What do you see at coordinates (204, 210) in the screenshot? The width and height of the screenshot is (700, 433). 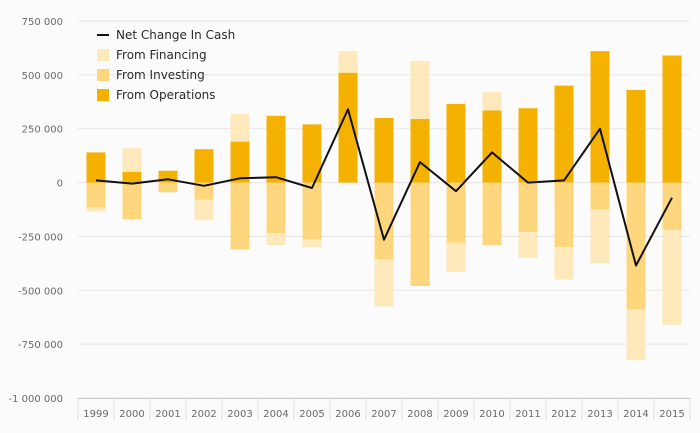 I see `bar-from-financing-2002` at bounding box center [204, 210].